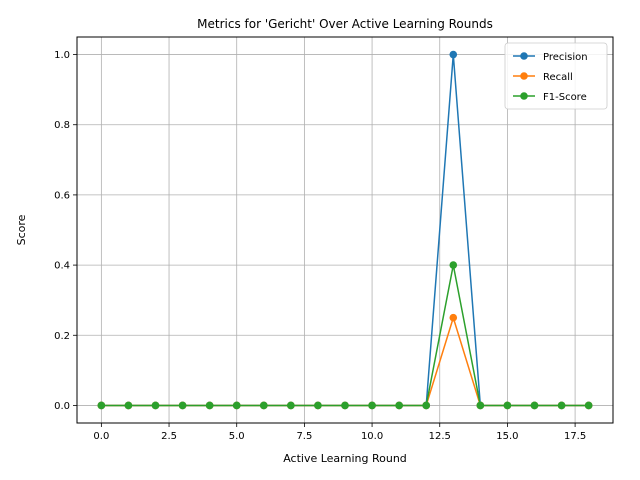  I want to click on legend-item-precision: Precision, so click(550, 57).